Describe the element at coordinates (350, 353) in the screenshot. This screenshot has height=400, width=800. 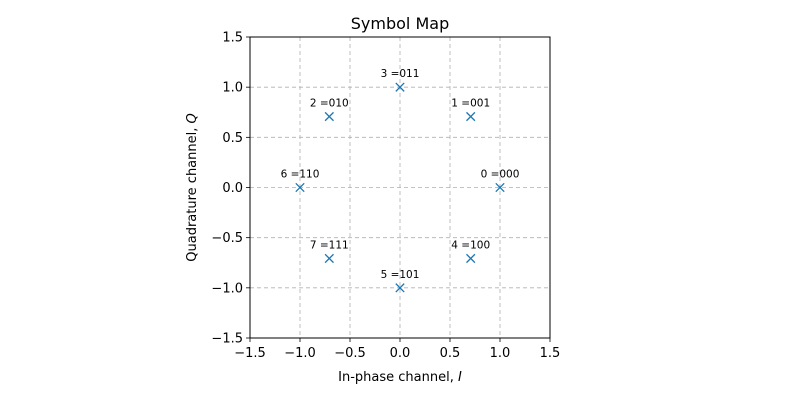
I see `x-tick-label: −0.5` at that location.